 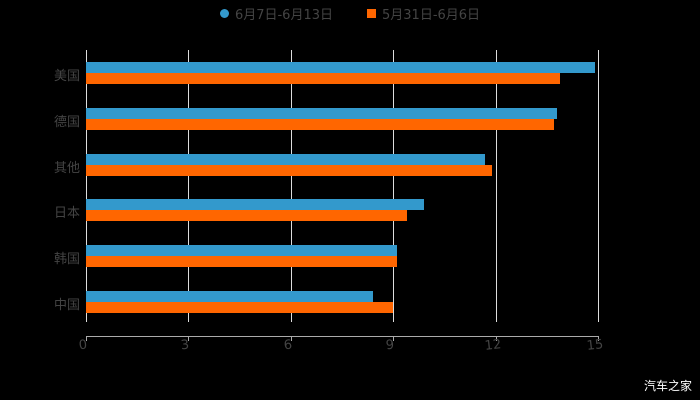 What do you see at coordinates (667, 386) in the screenshot?
I see `watermark: 汽车之家` at bounding box center [667, 386].